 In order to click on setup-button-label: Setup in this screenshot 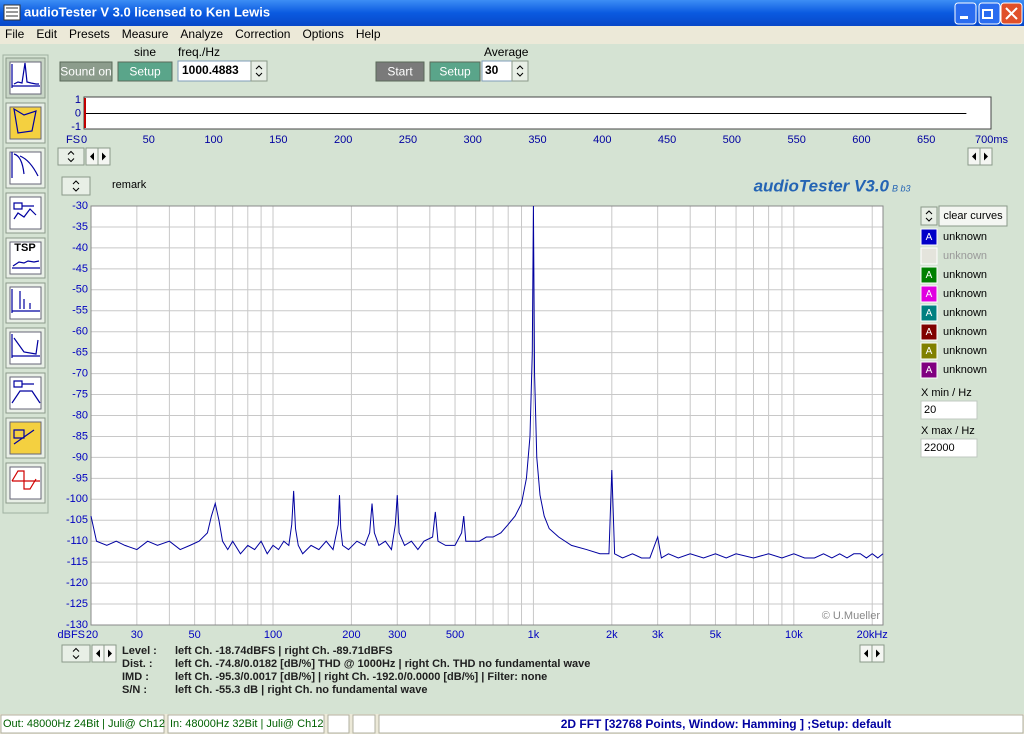, I will do `click(455, 72)`.